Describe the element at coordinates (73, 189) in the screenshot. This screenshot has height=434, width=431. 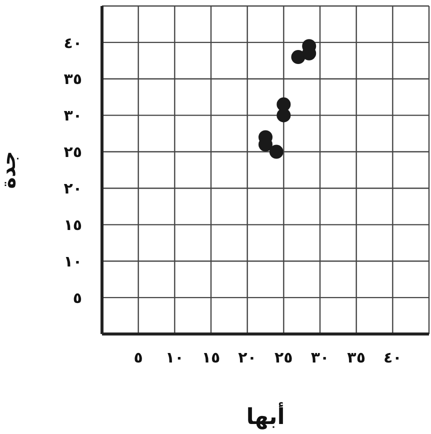
I see `y-tick-label: ٢٠` at that location.